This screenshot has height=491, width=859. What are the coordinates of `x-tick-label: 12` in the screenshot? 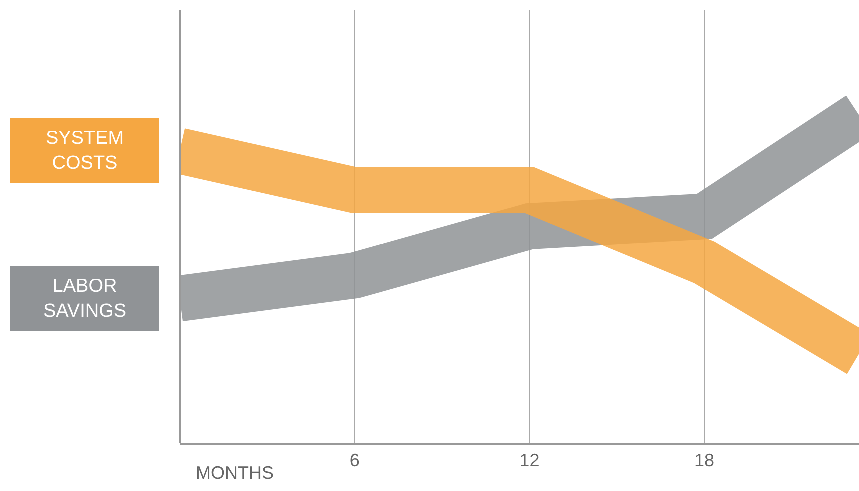 It's located at (530, 460).